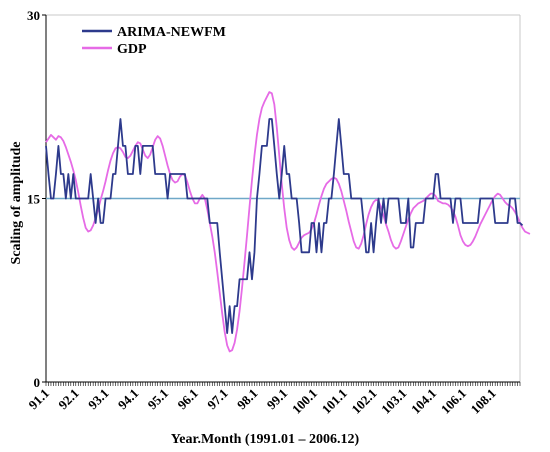 This screenshot has width=550, height=452. Describe the element at coordinates (334, 401) in the screenshot. I see `x-tick-label: 101.1` at that location.